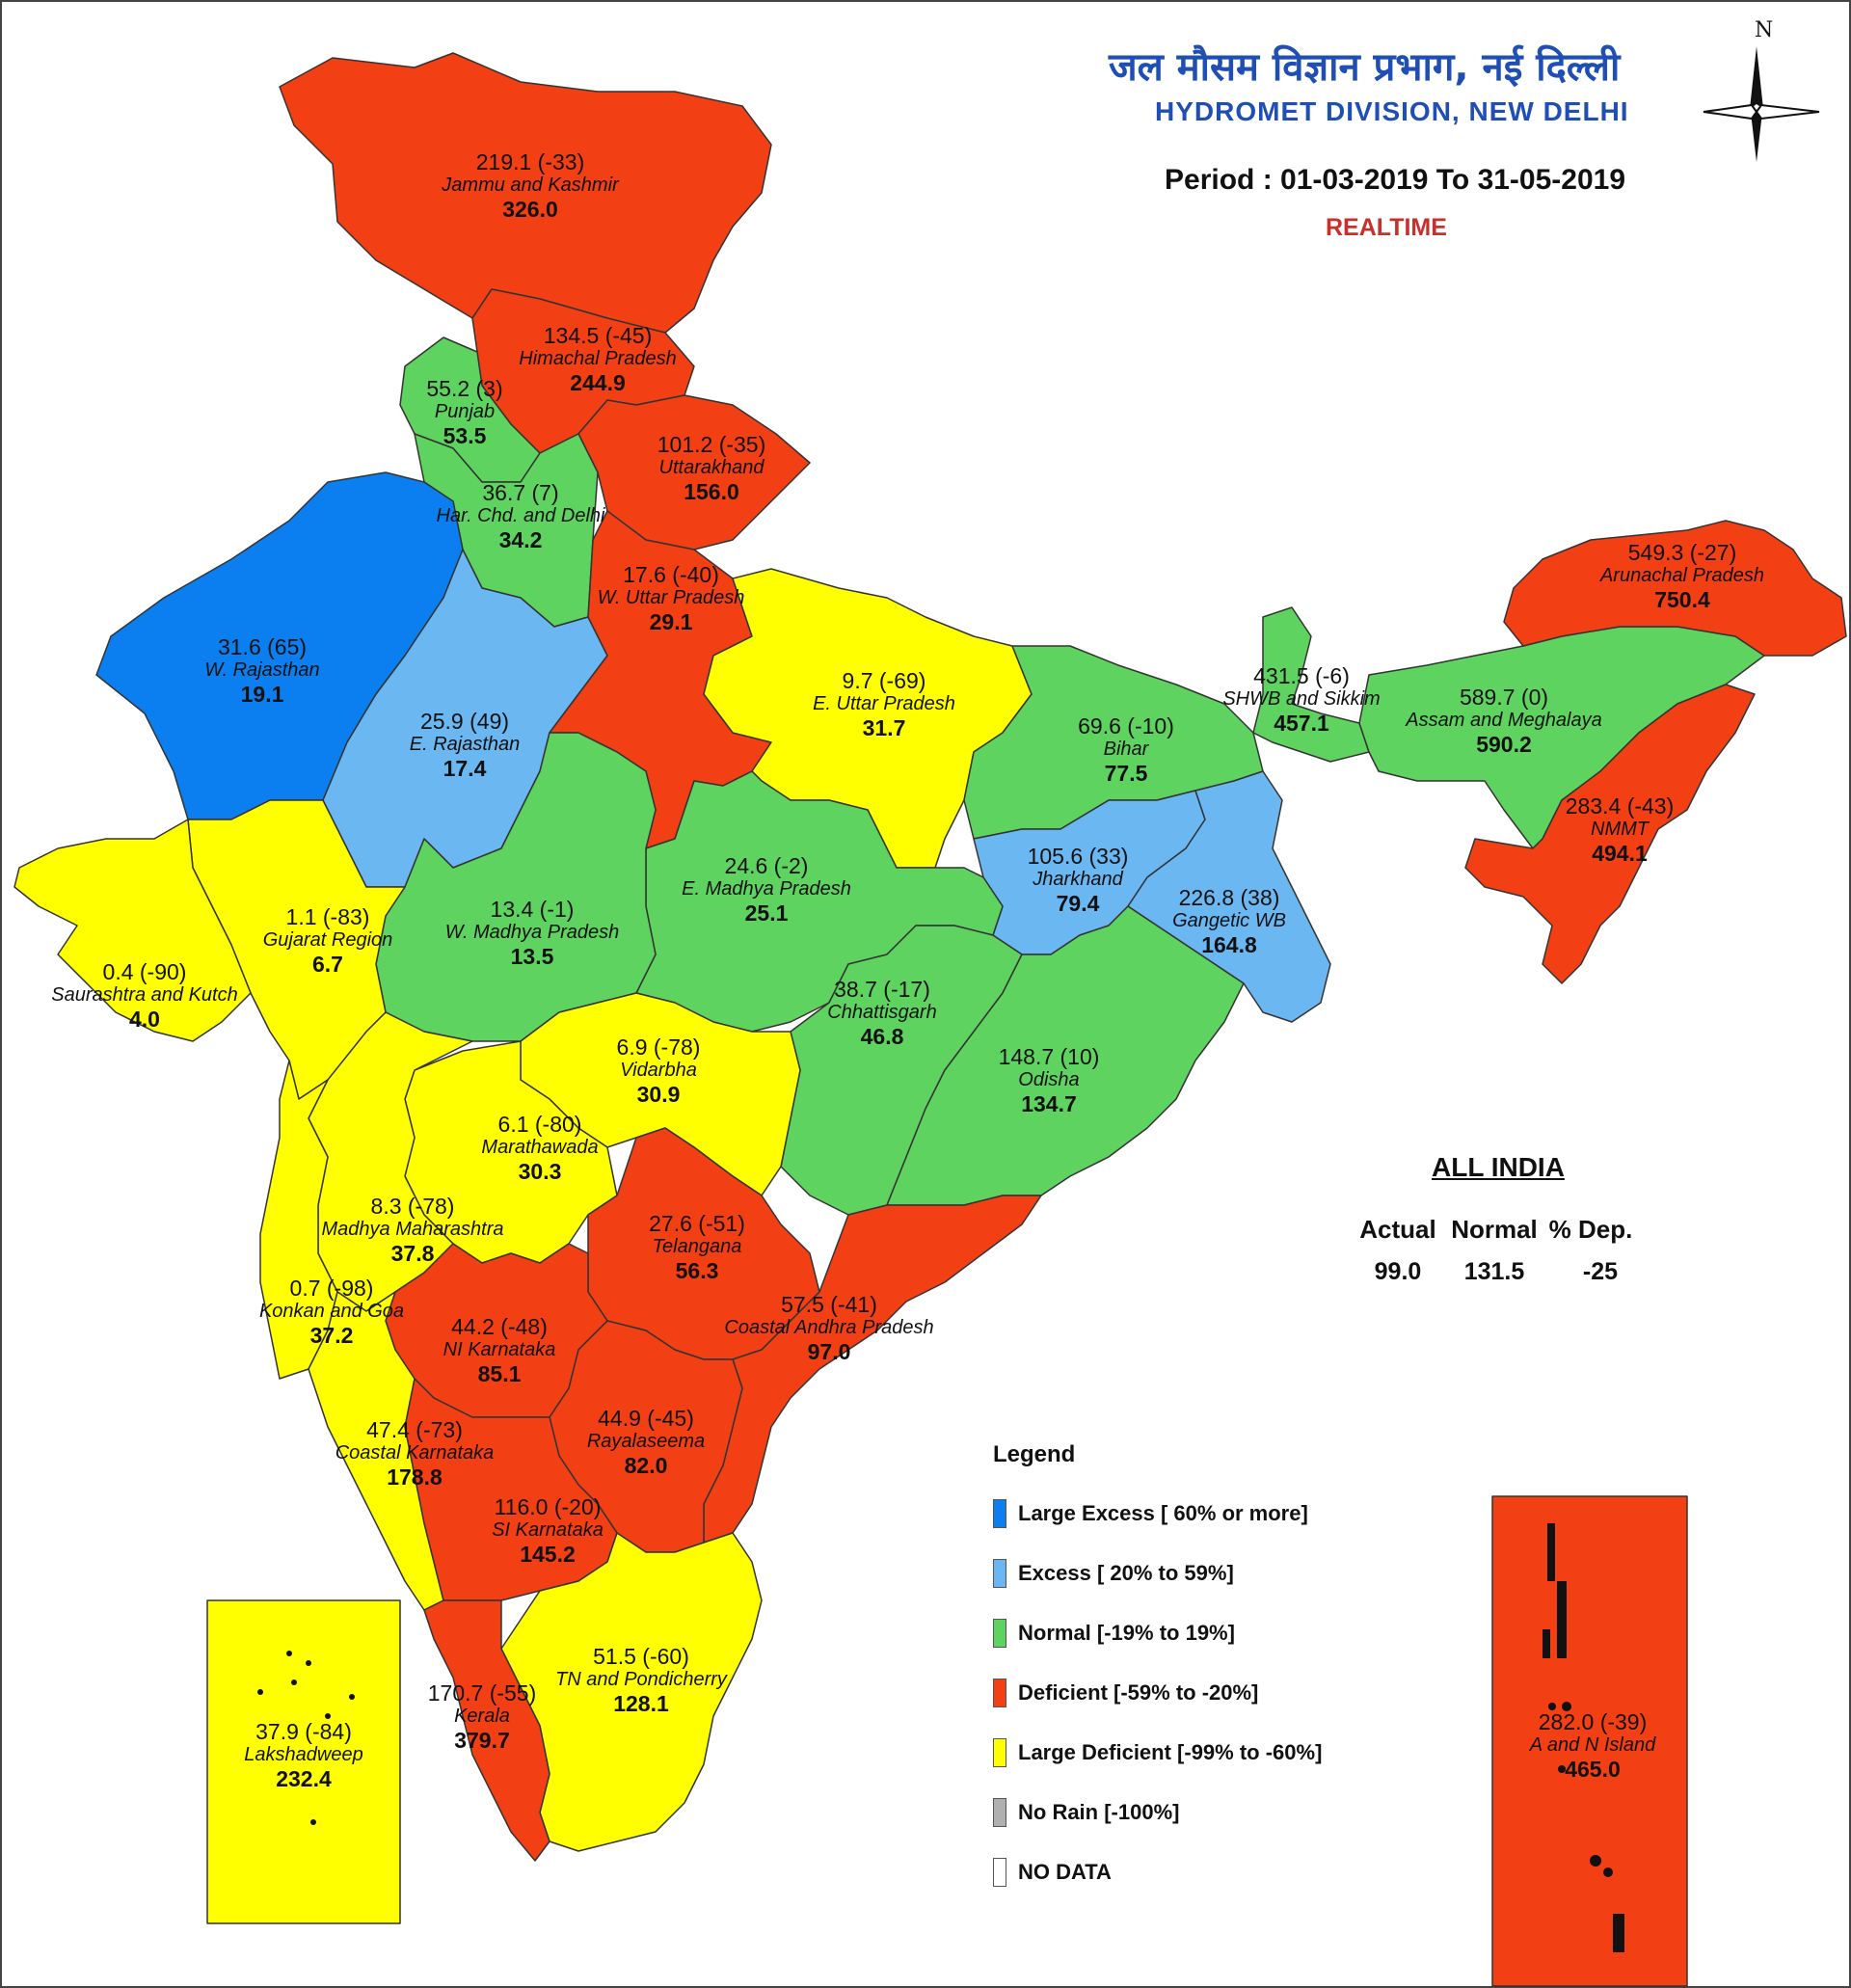 This screenshot has width=1851, height=1988. I want to click on region-normal-value: 457.1, so click(1301, 724).